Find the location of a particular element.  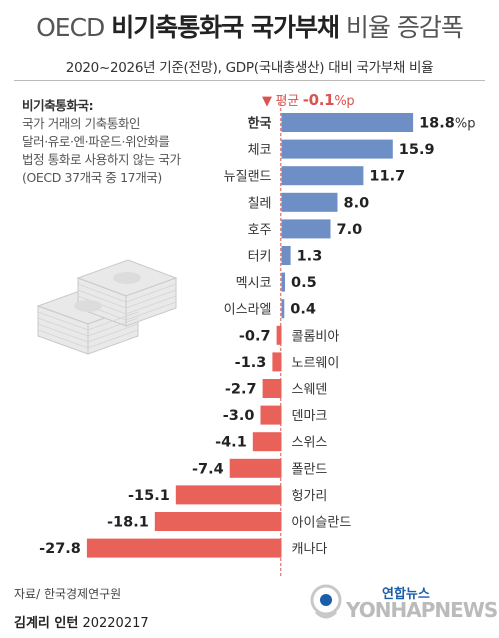

average-unit: %p is located at coordinates (344, 101).